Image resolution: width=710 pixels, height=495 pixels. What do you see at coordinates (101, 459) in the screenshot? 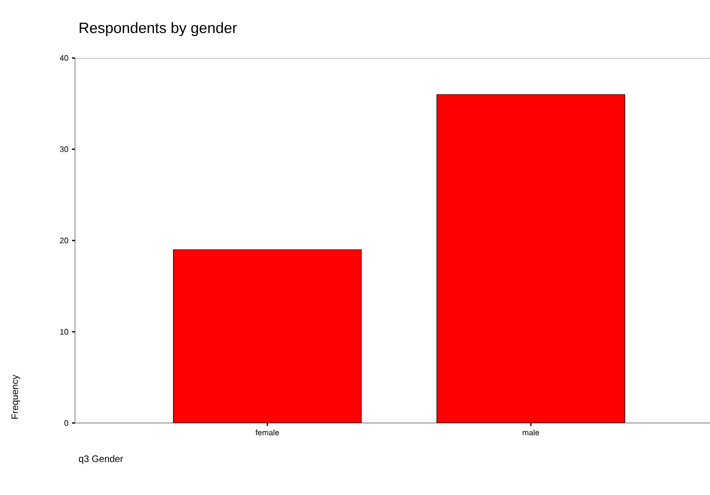
I see `x-axis-title: q3 Gender` at bounding box center [101, 459].